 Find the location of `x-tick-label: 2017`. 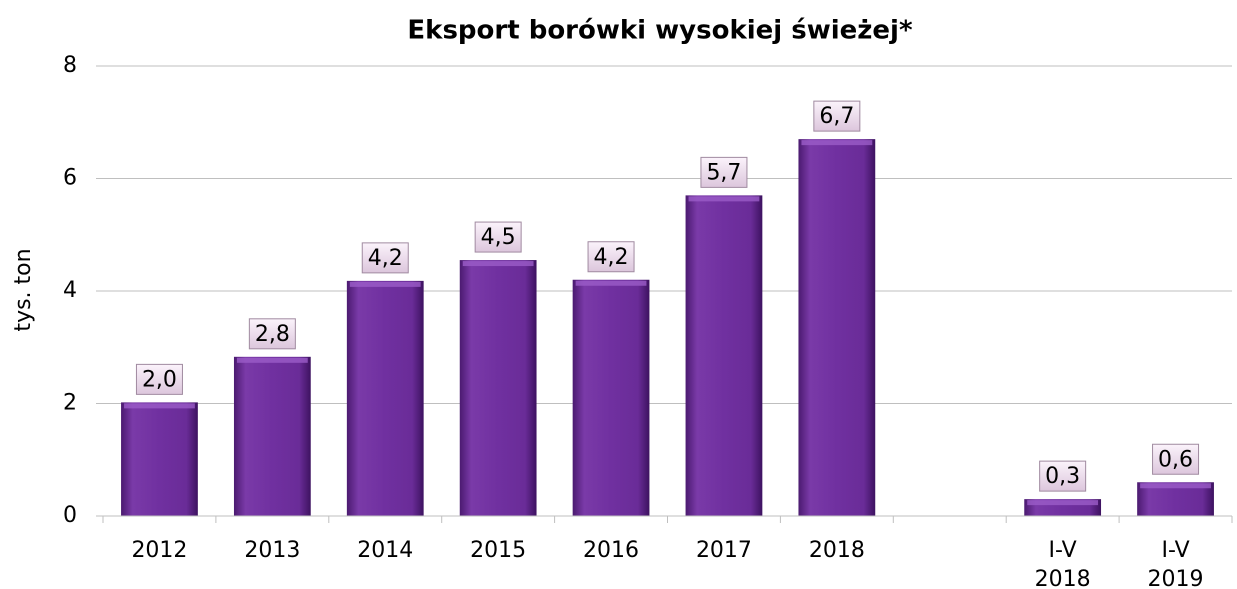

x-tick-label: 2017 is located at coordinates (724, 550).